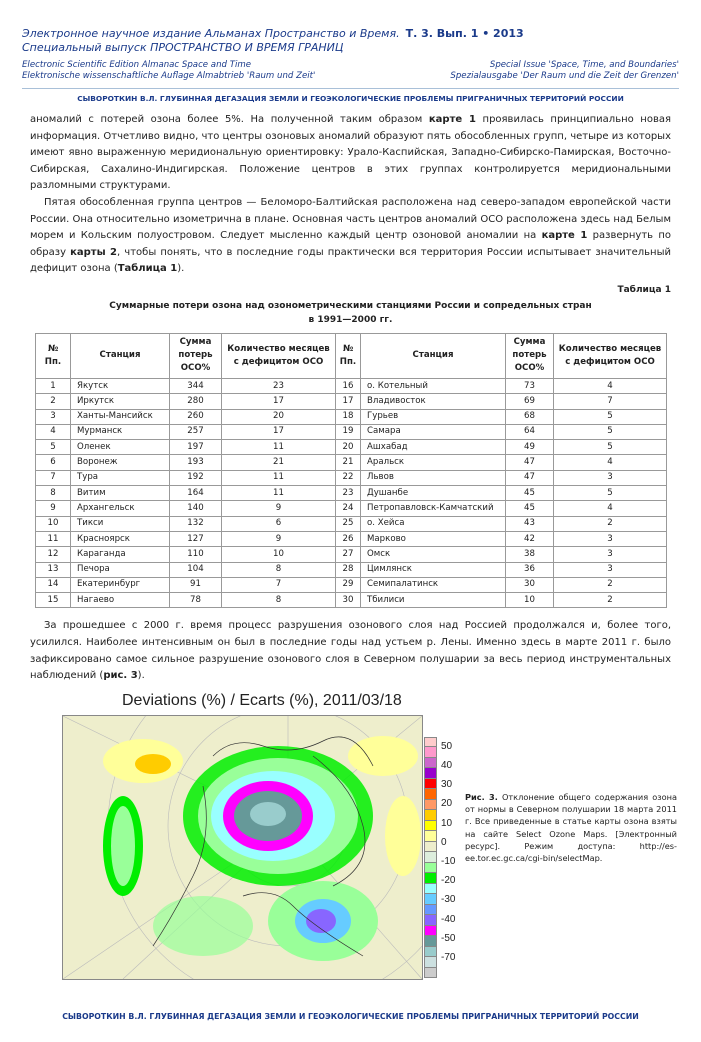 The width and height of the screenshot is (701, 1042). Describe the element at coordinates (195, 569) in the screenshot. I see `cell-sum-loss: 104` at that location.